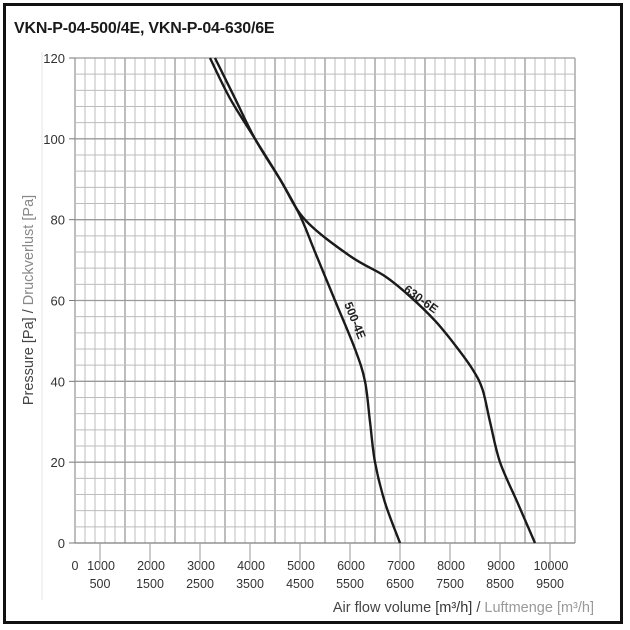  Describe the element at coordinates (54, 139) in the screenshot. I see `y-tick-label: 100` at that location.